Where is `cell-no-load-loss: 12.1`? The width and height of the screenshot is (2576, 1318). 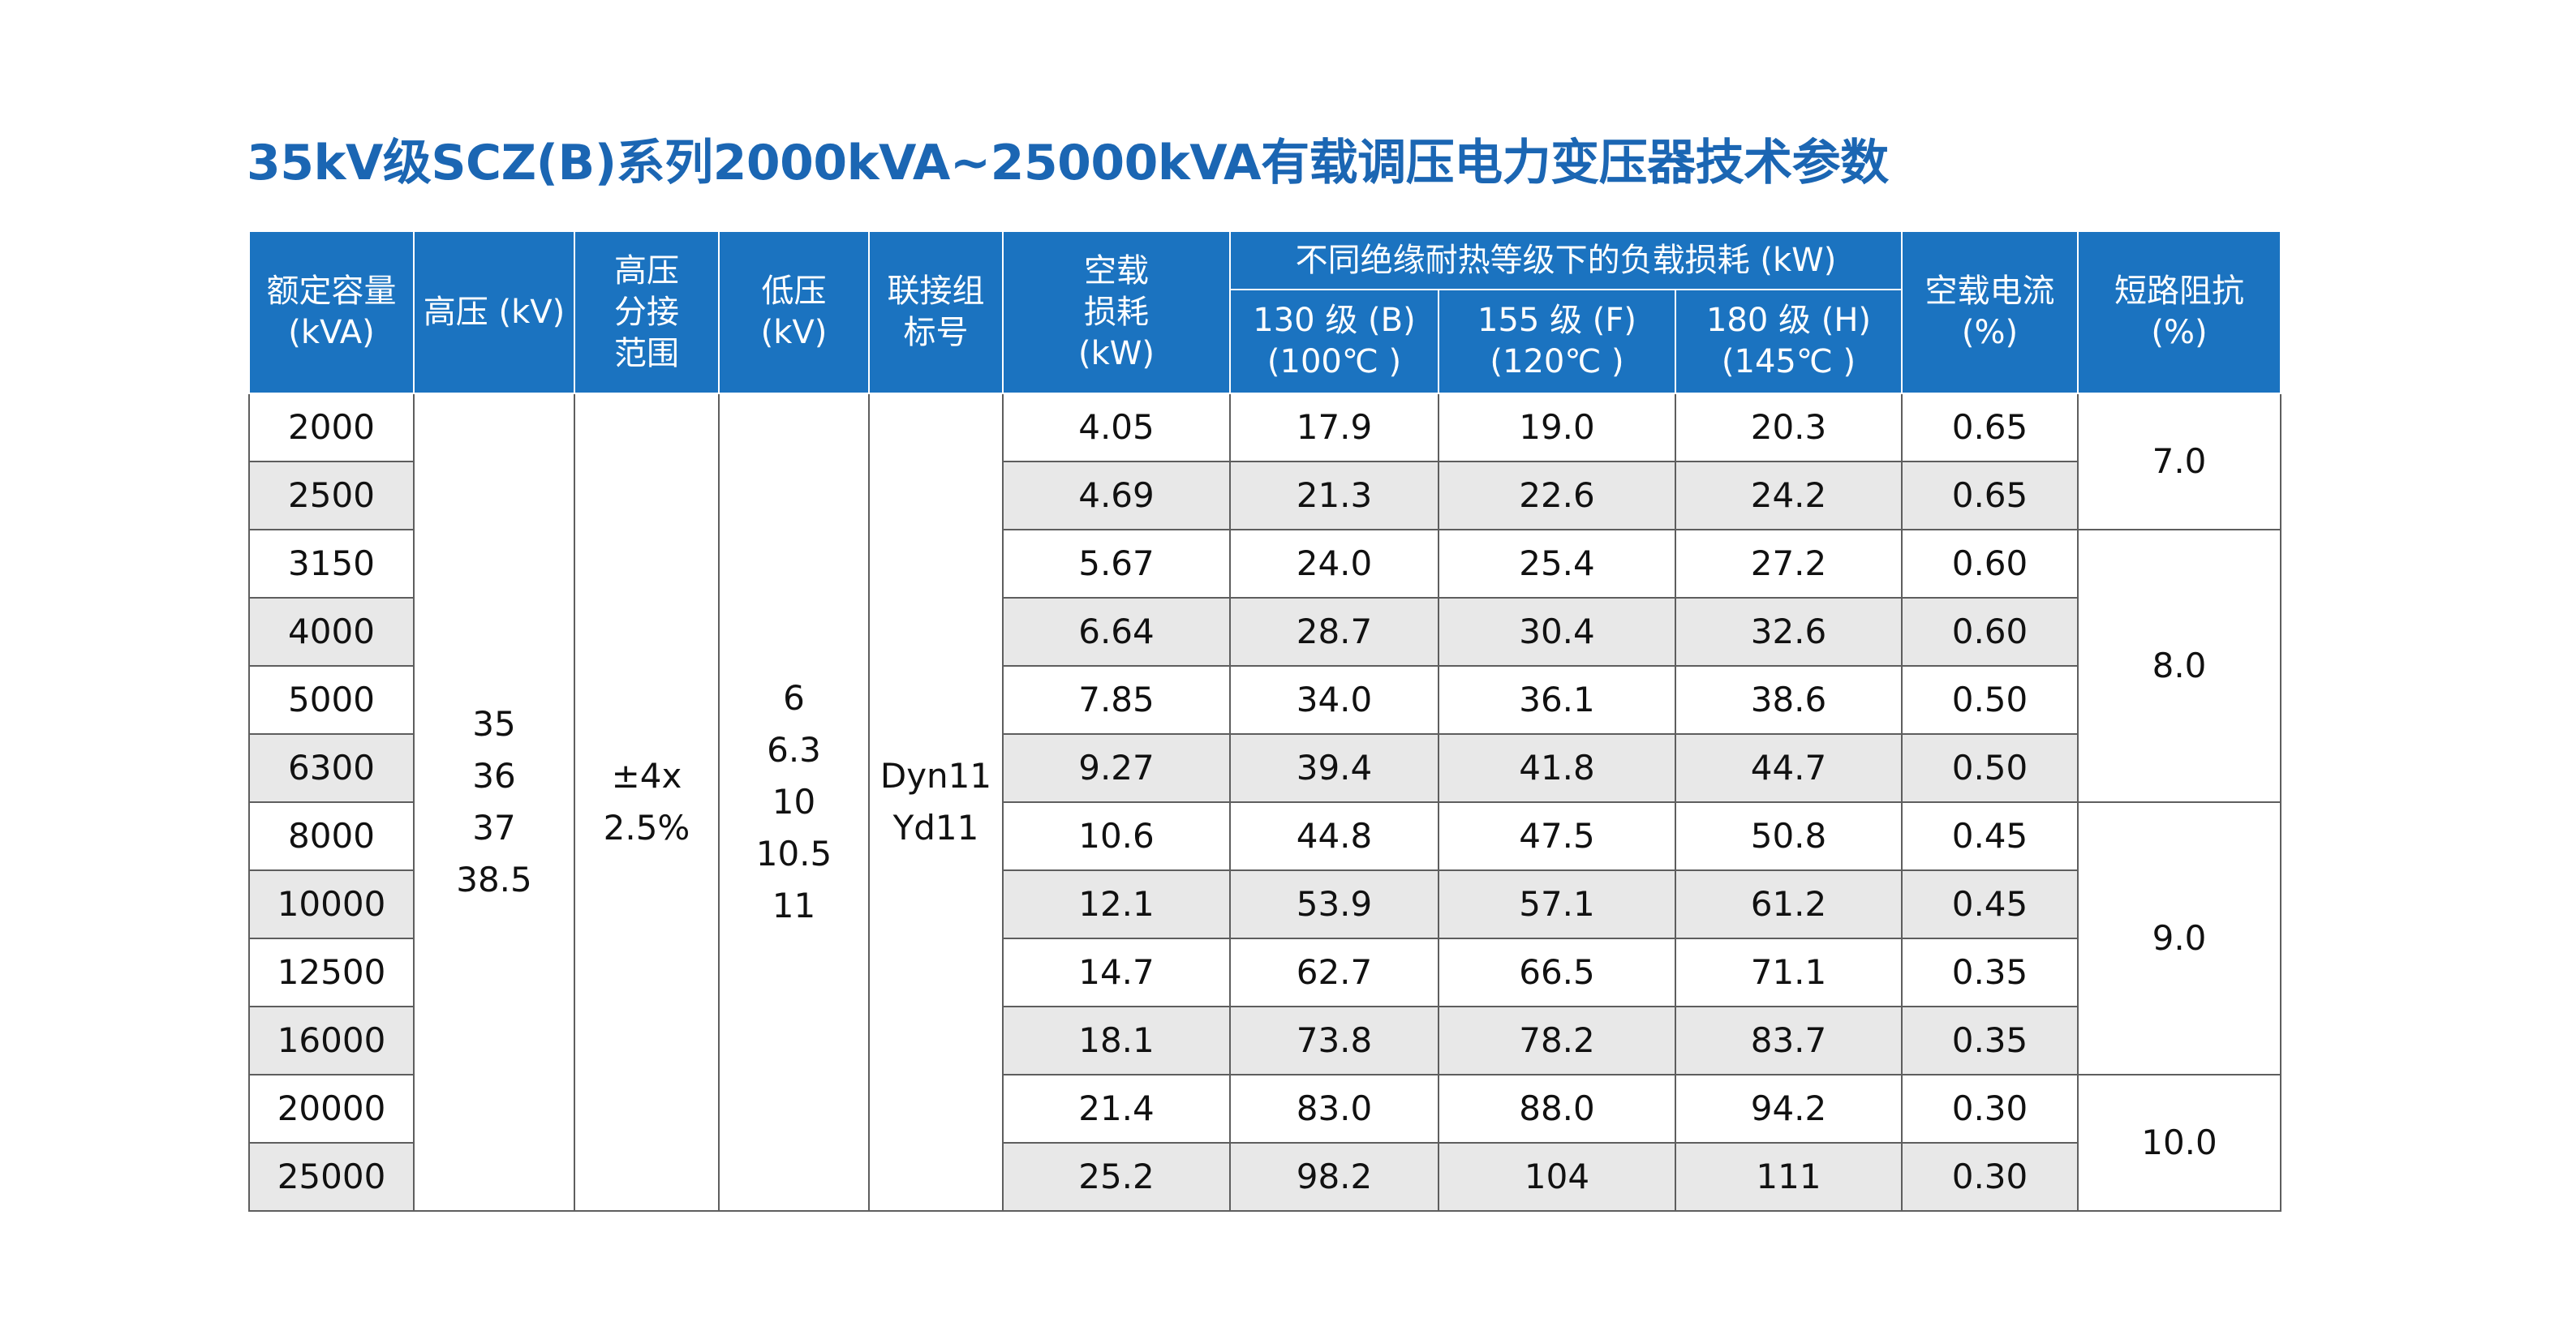
cell-no-load-loss: 12.1 is located at coordinates (1116, 904).